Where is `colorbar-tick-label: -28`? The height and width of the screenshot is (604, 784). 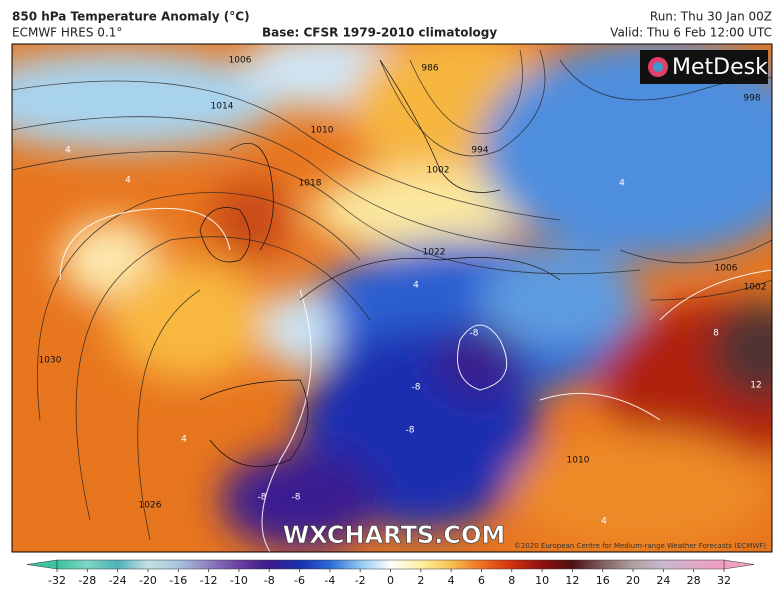 colorbar-tick-label: -28 is located at coordinates (87, 580).